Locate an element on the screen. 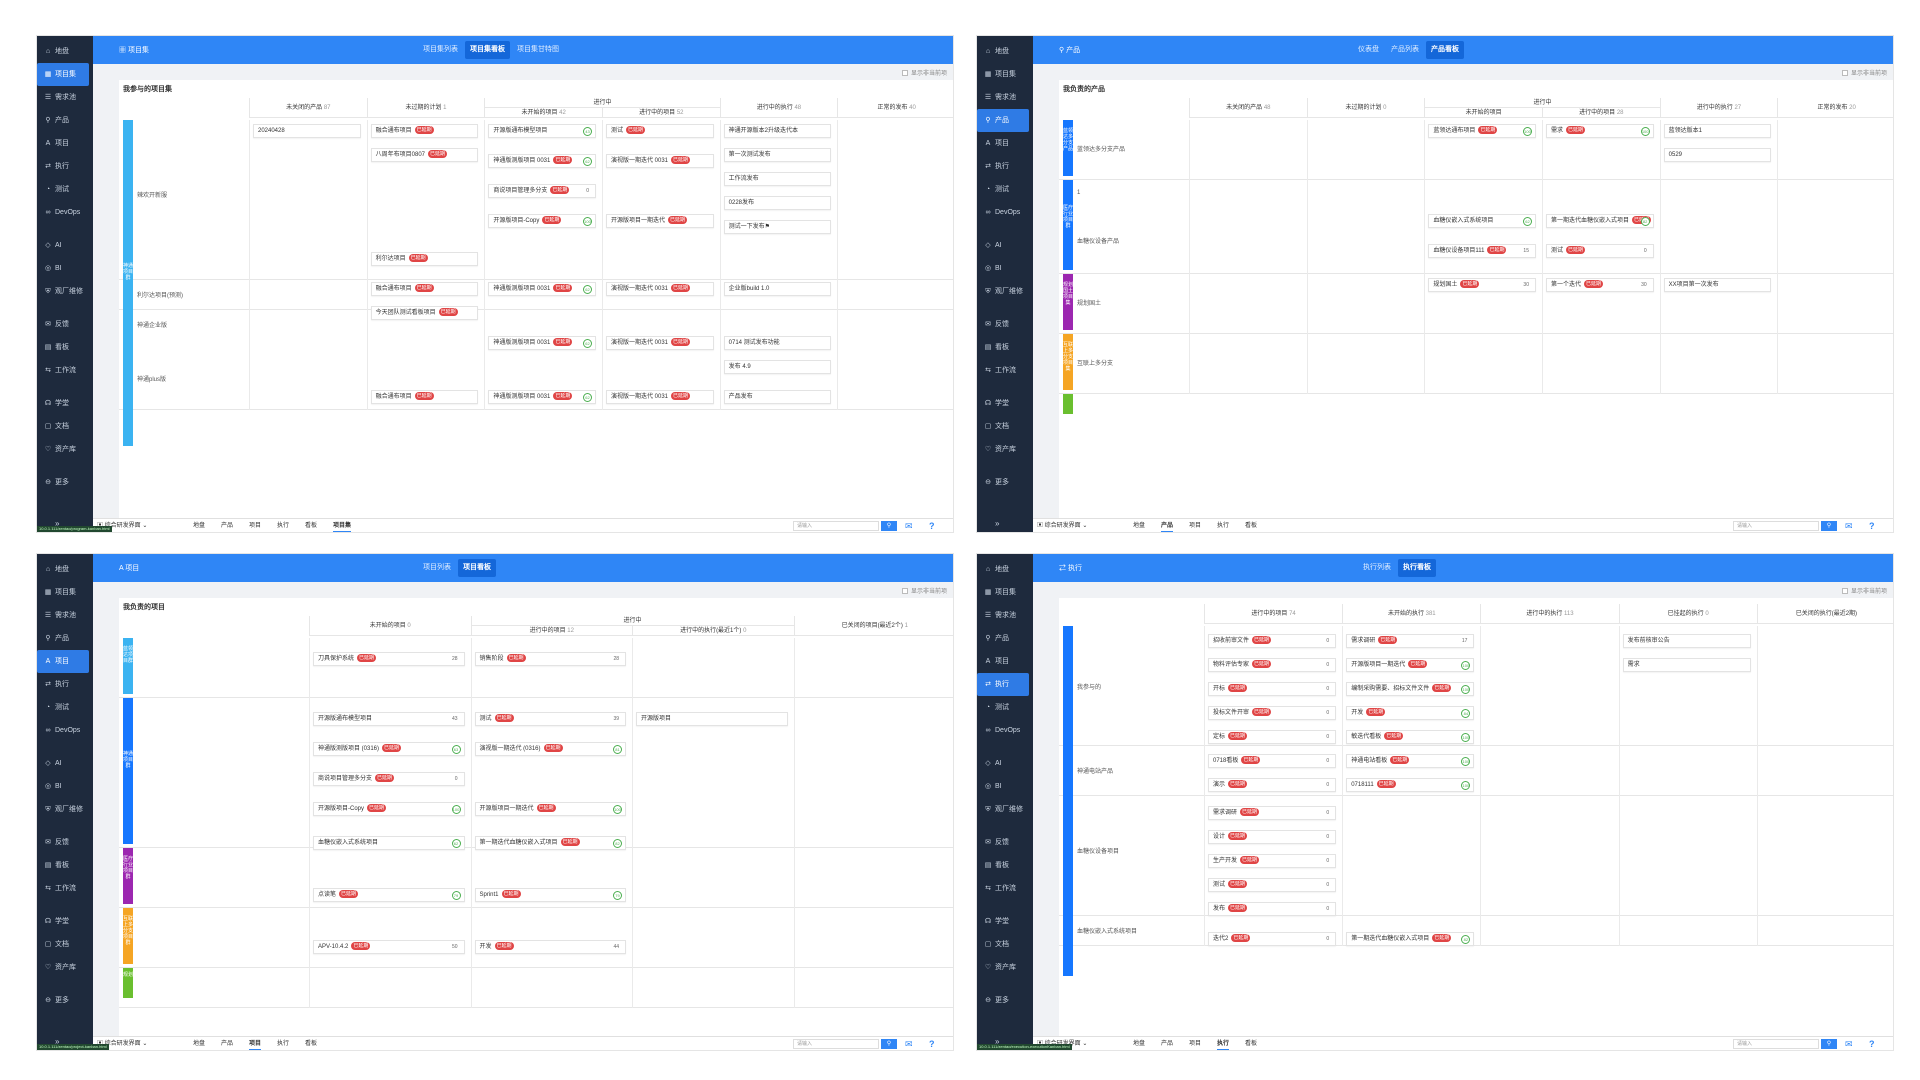  kanban-card: 刀具保护系统 已延期 28 is located at coordinates (389, 659).